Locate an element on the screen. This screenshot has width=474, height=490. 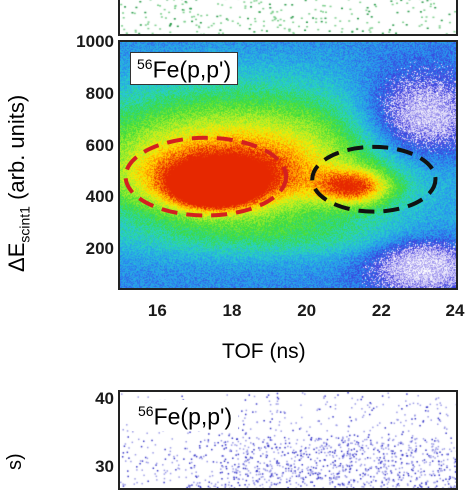
ellipse-overlay is located at coordinates (280, 176).